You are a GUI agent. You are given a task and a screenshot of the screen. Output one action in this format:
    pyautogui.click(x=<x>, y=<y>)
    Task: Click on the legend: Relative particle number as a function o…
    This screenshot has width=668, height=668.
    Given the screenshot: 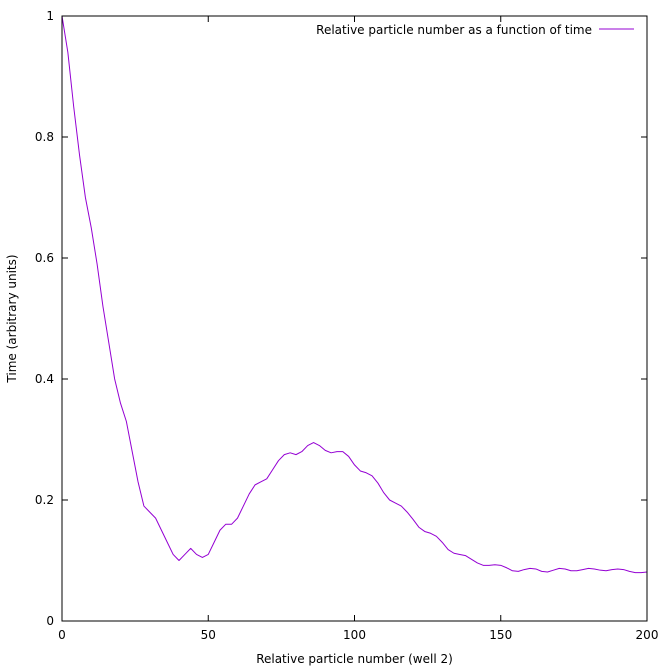 What is the action you would take?
    pyautogui.click(x=475, y=30)
    